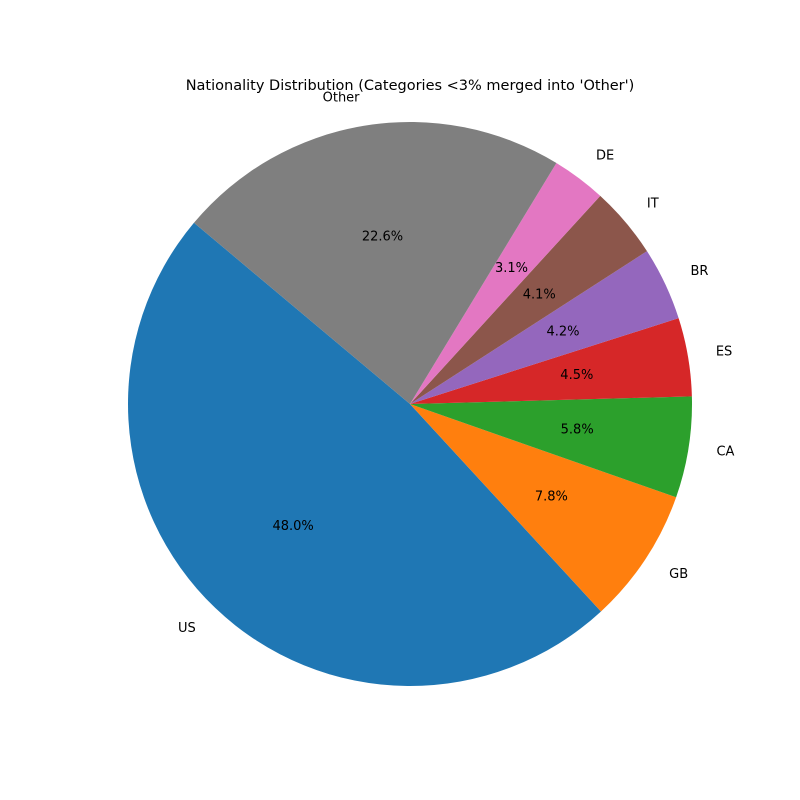 This screenshot has height=800, width=800. What do you see at coordinates (551, 361) in the screenshot?
I see `pie-slice-es` at bounding box center [551, 361].